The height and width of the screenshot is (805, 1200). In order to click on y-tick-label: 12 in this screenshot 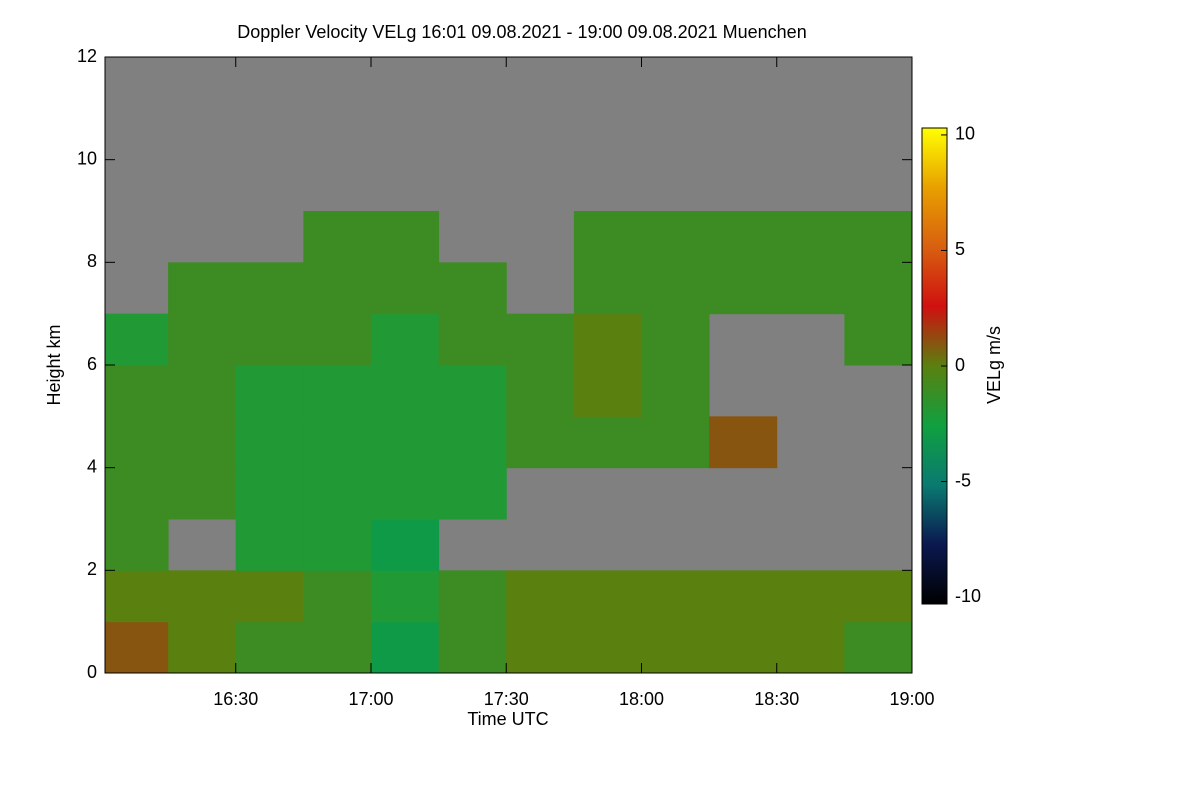, I will do `click(87, 56)`.